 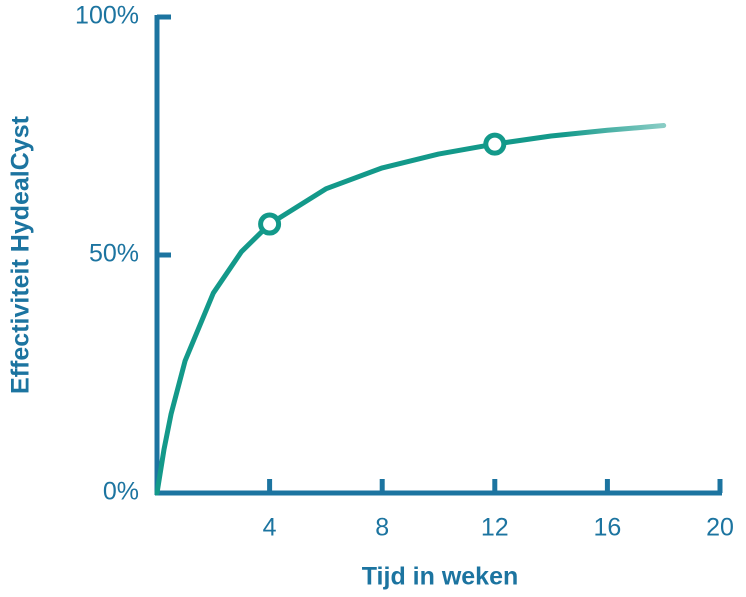 What do you see at coordinates (382, 528) in the screenshot?
I see `x-tick-label: 8` at bounding box center [382, 528].